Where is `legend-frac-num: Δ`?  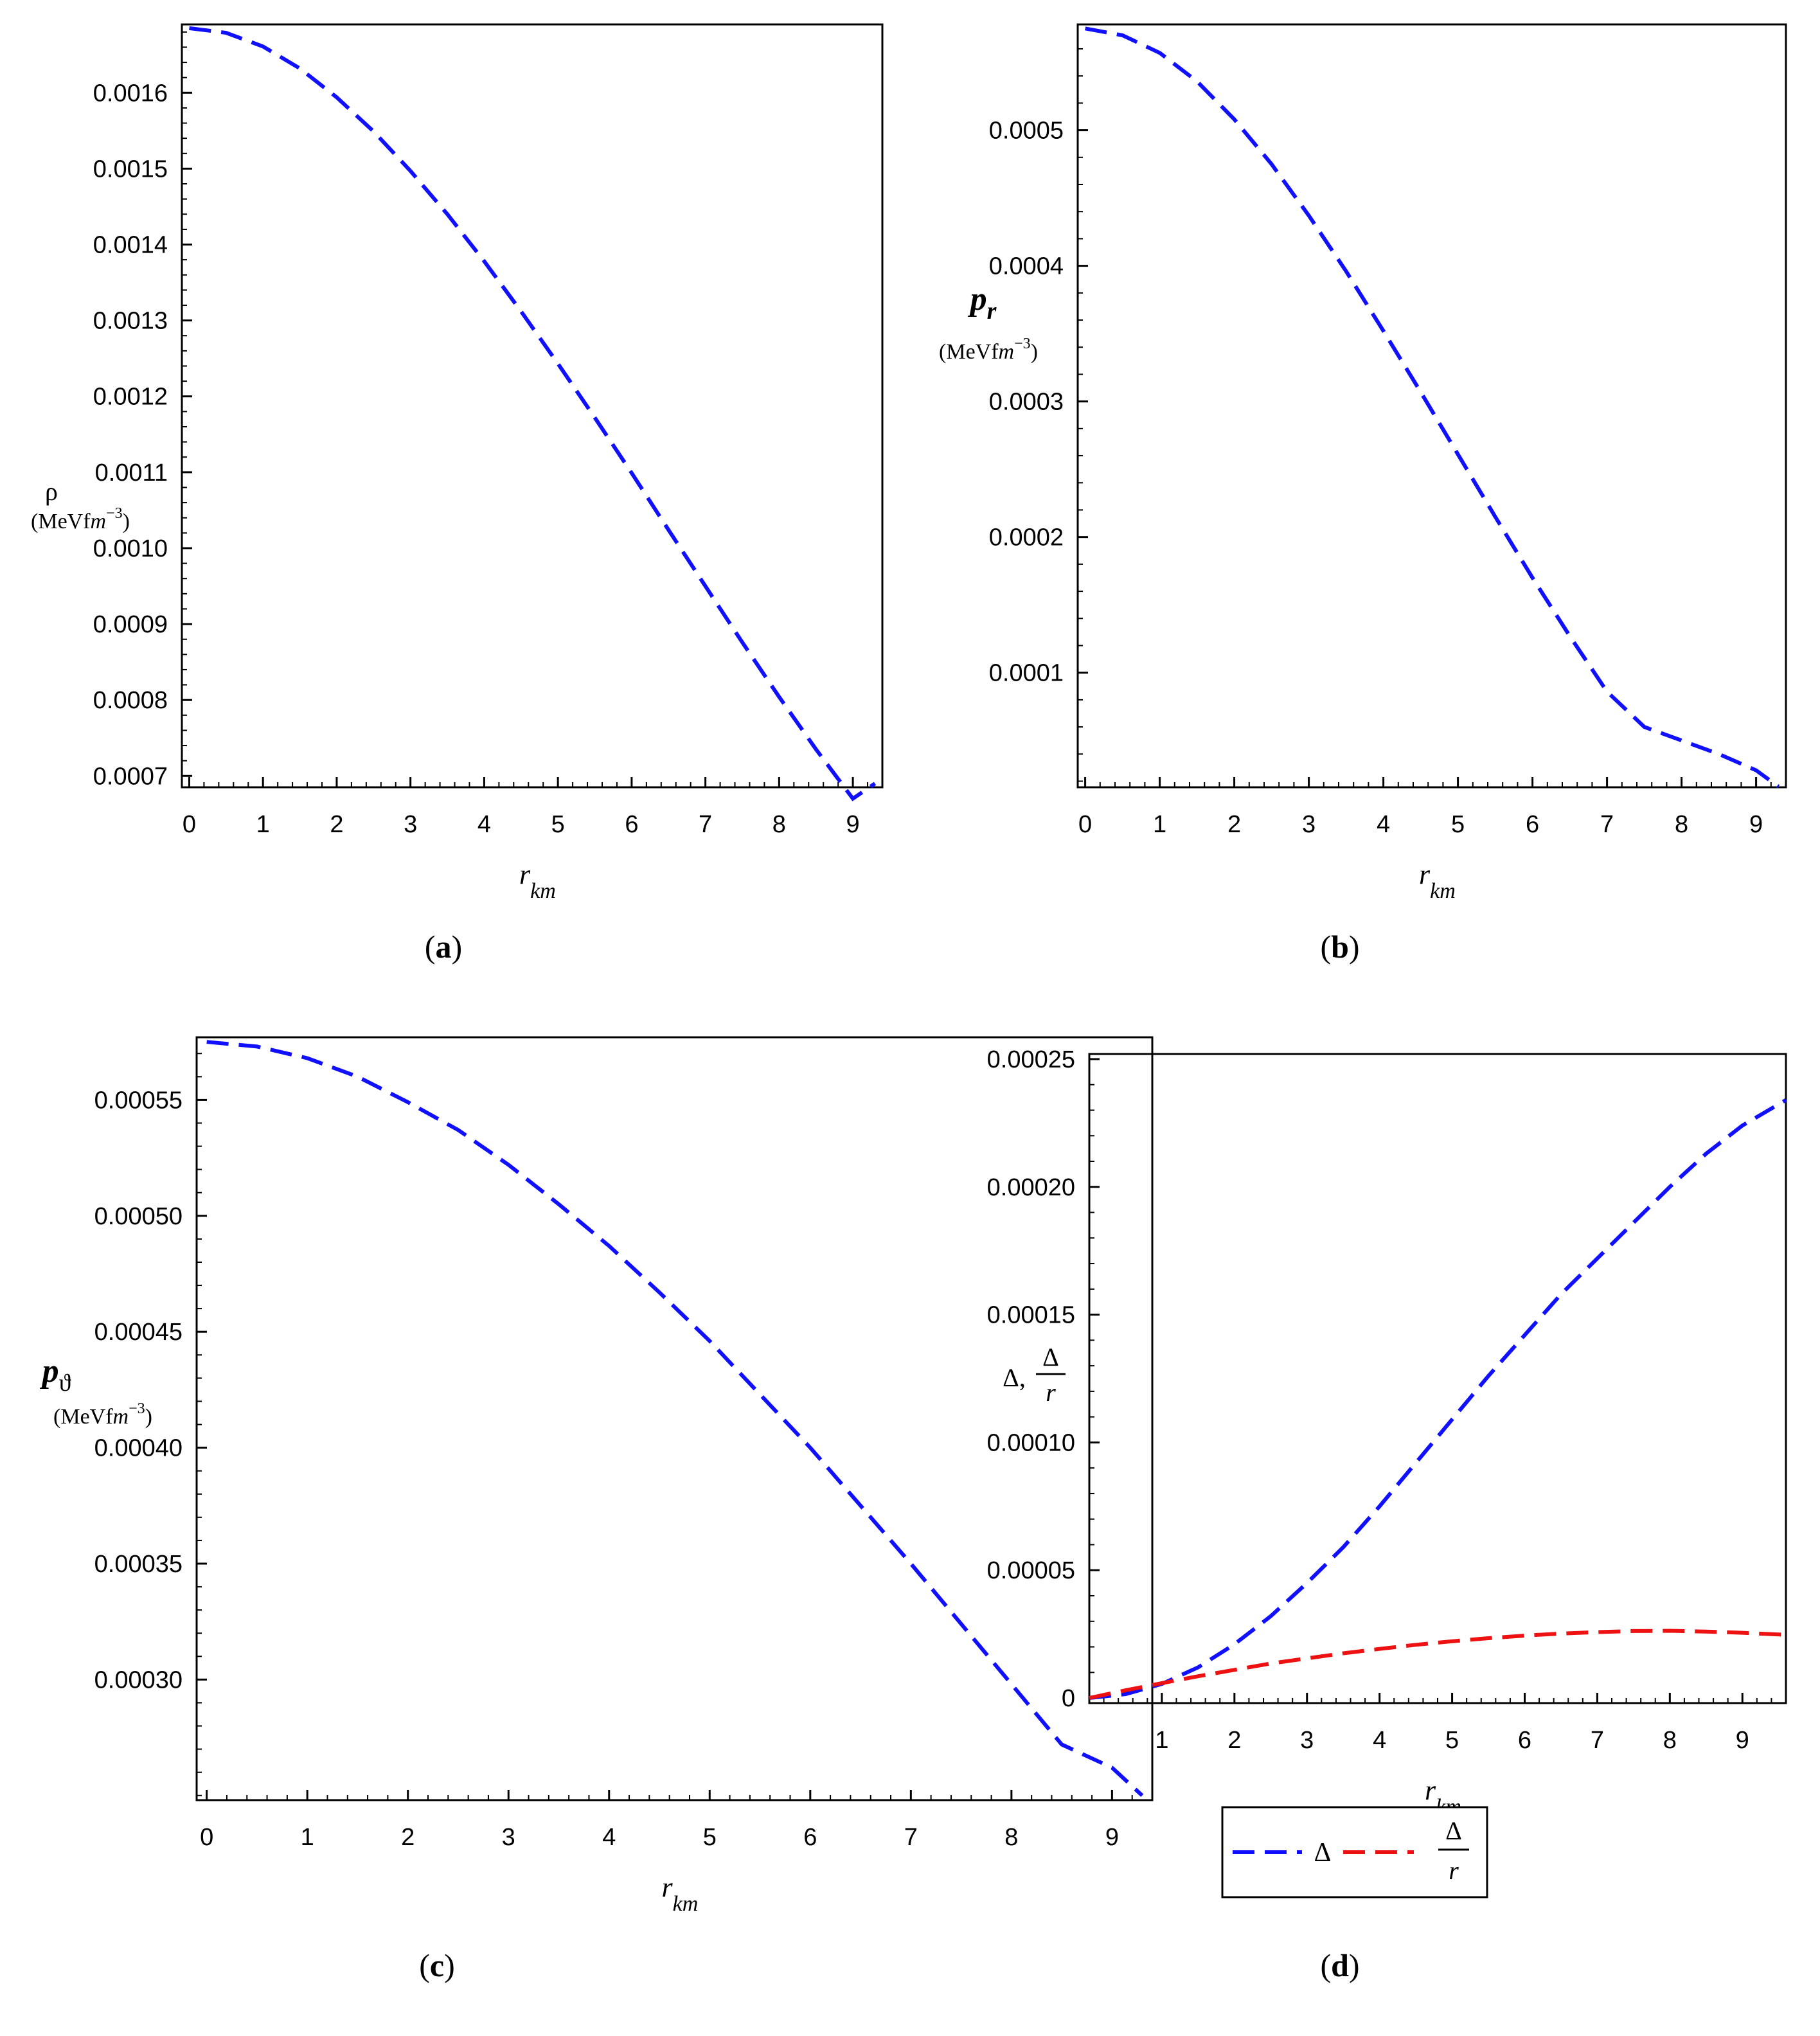
legend-frac-num: Δ is located at coordinates (1453, 1830).